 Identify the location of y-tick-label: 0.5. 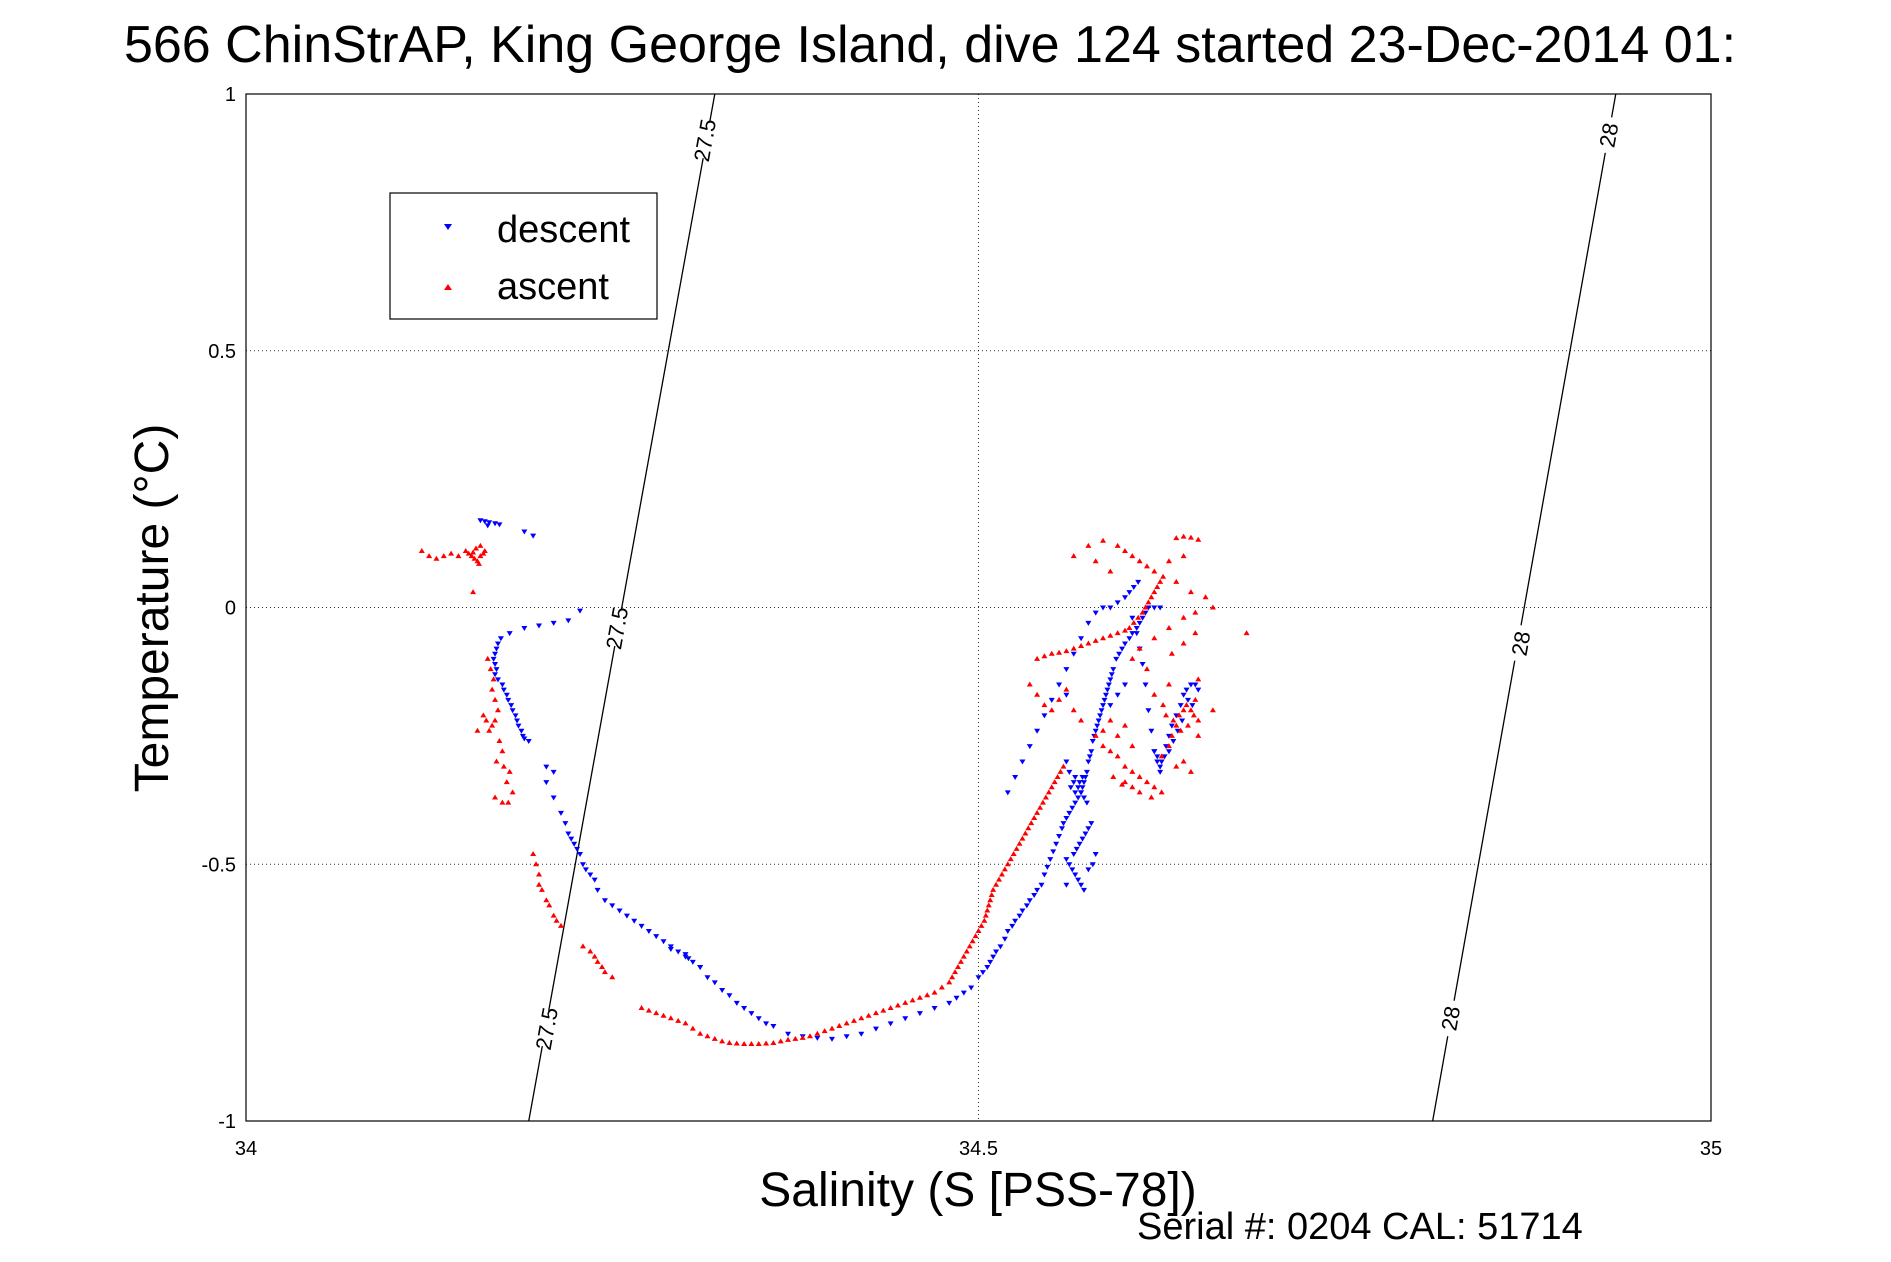
(222, 352).